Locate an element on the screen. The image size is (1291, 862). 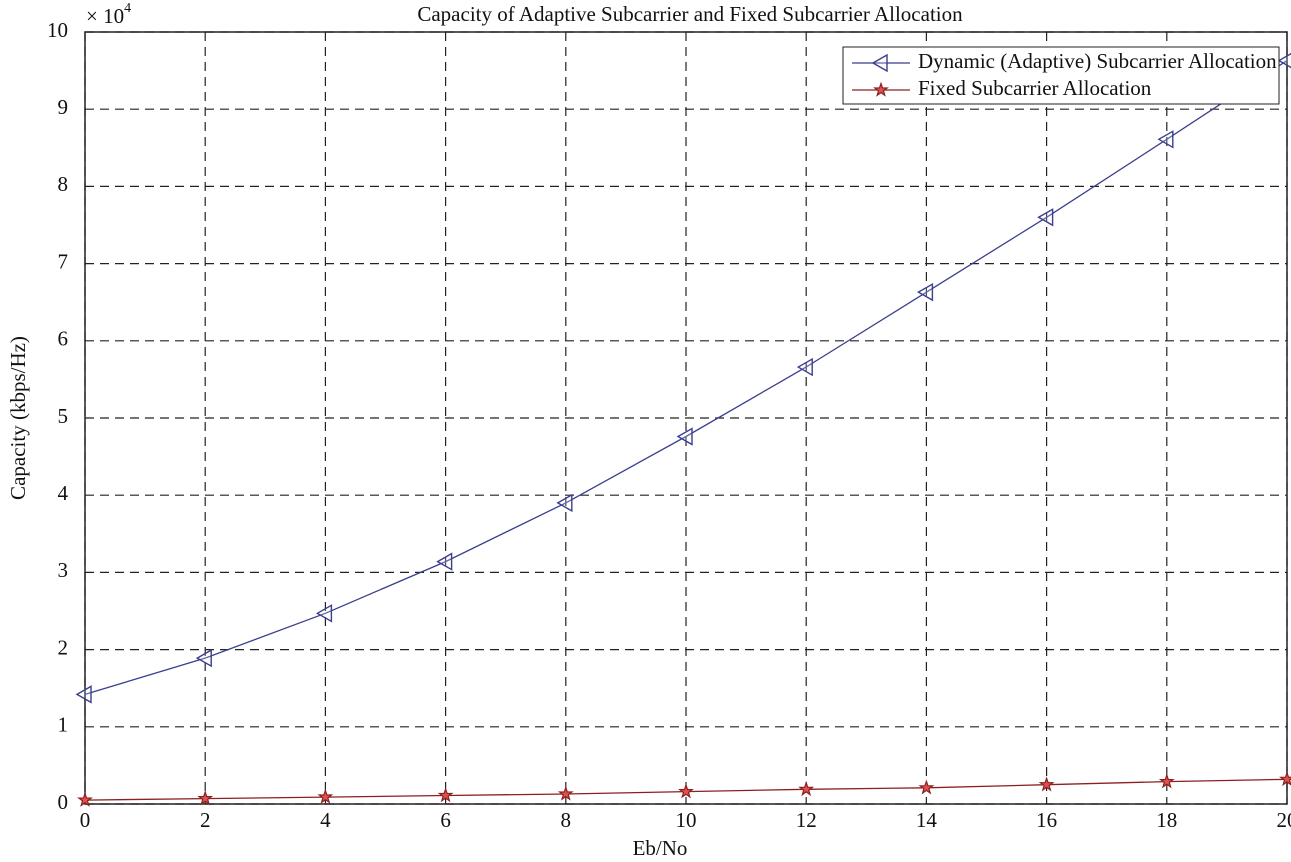
y-scale-base: × 10 is located at coordinates (105, 16).